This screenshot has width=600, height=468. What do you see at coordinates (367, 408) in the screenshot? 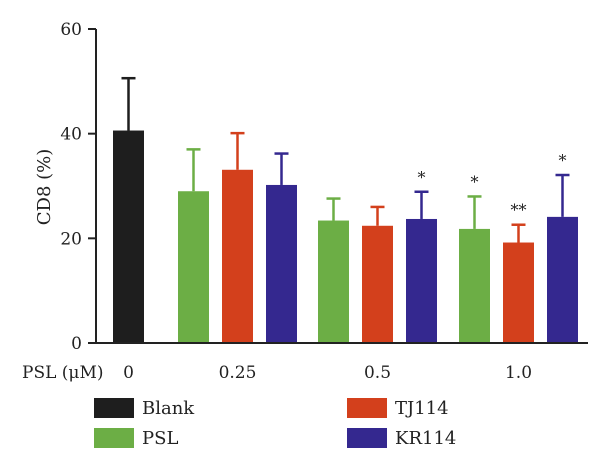
I see `legend-swatch-tj114` at bounding box center [367, 408].